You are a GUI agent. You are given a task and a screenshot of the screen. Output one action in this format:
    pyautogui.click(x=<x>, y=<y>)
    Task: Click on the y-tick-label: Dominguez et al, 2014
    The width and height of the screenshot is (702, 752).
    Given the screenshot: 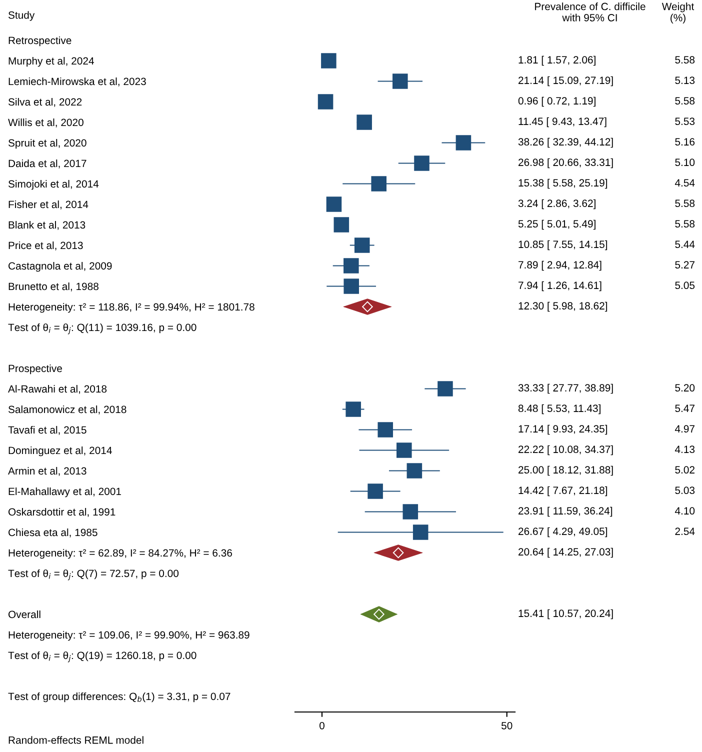 What is the action you would take?
    pyautogui.click(x=60, y=451)
    